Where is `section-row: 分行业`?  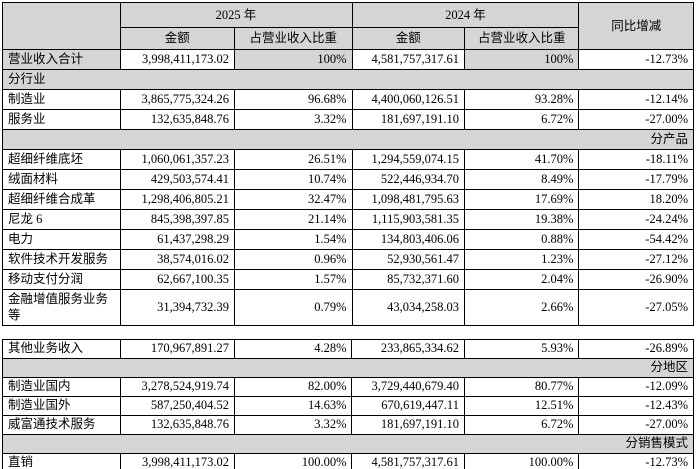
section-row: 分行业 is located at coordinates (348, 79).